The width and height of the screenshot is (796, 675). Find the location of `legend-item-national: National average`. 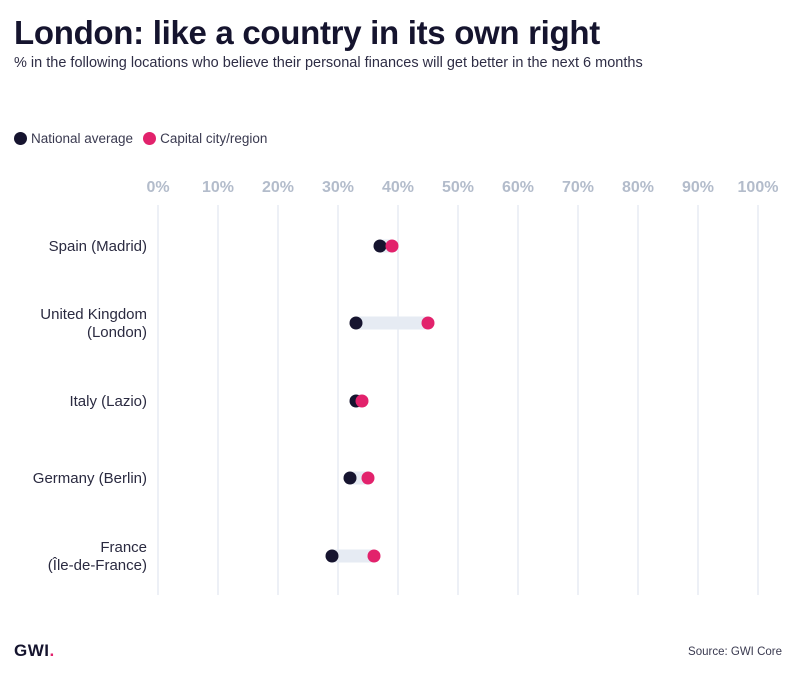

legend-item-national: National average is located at coordinates (73, 138).